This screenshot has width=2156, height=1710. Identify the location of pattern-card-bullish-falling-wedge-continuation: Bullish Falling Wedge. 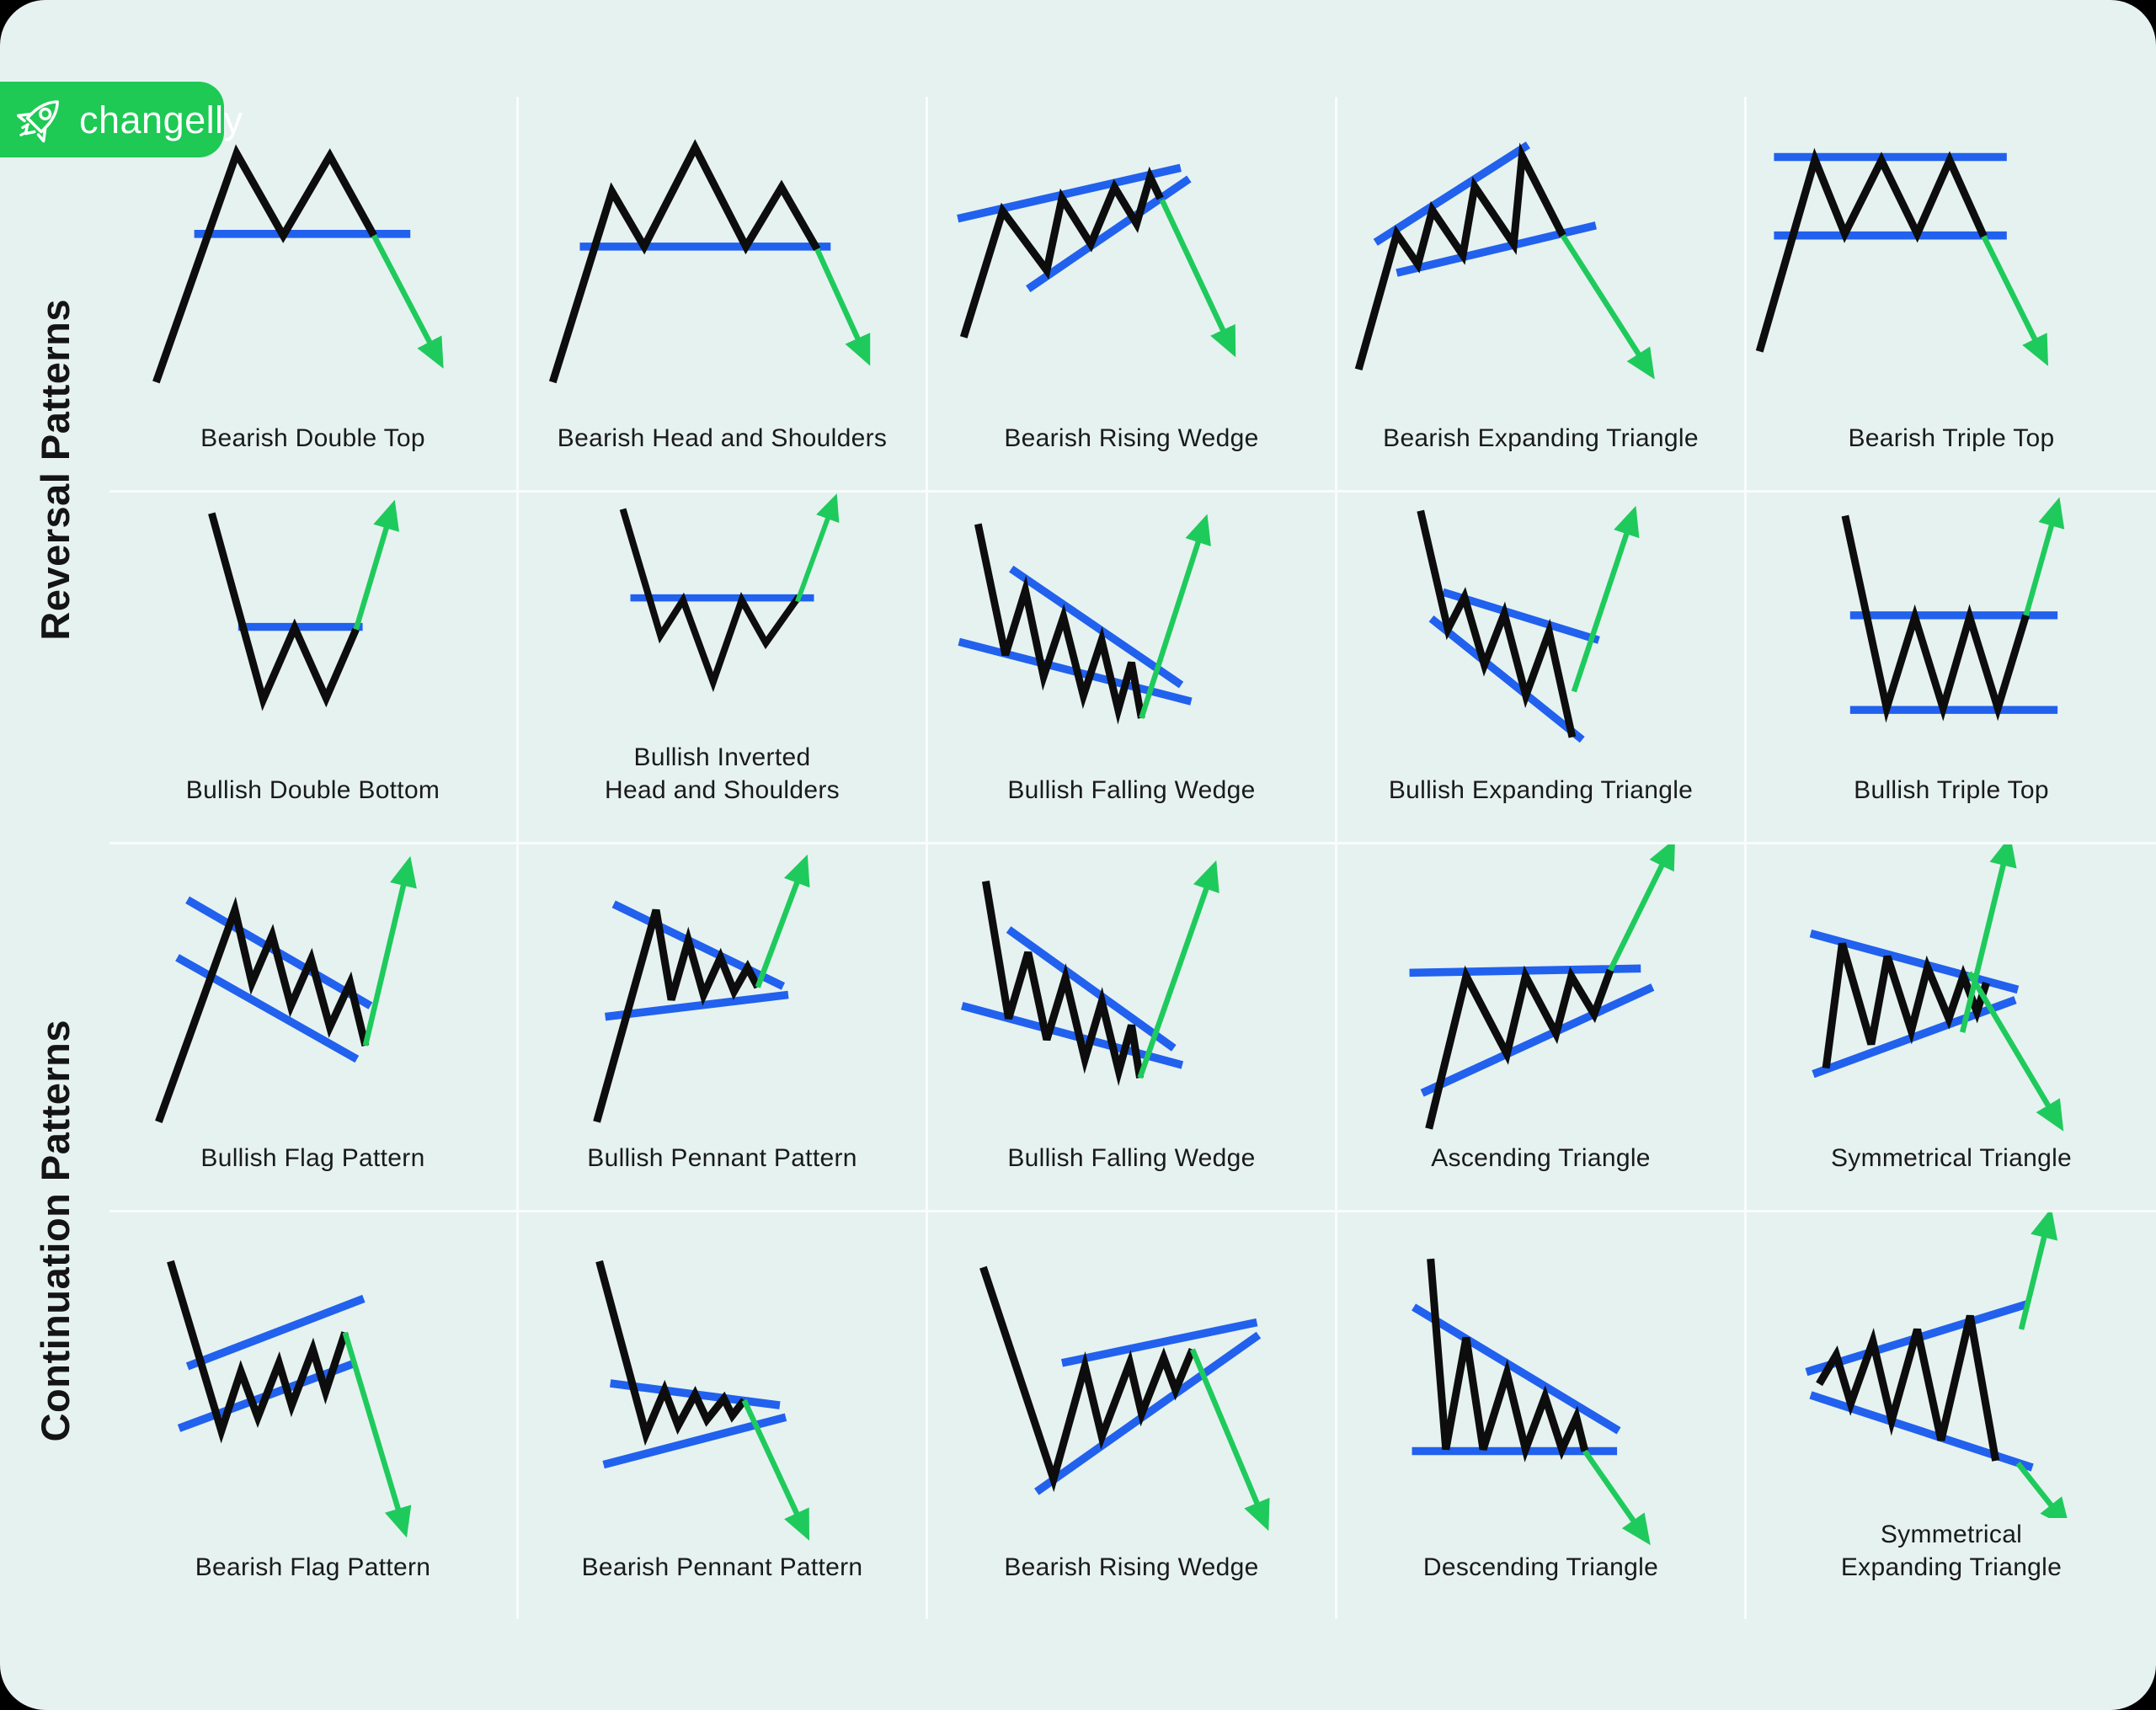
(1132, 1028).